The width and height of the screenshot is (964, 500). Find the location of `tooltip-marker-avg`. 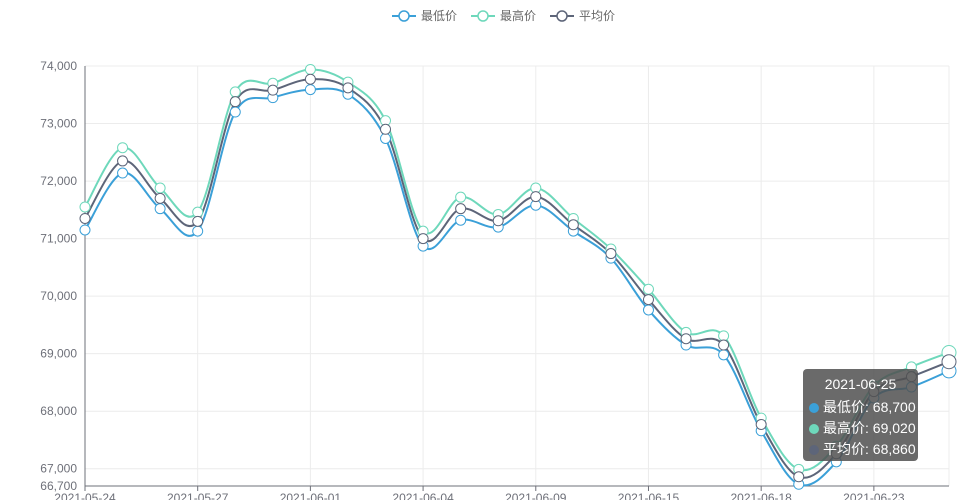

tooltip-marker-avg is located at coordinates (814, 450).